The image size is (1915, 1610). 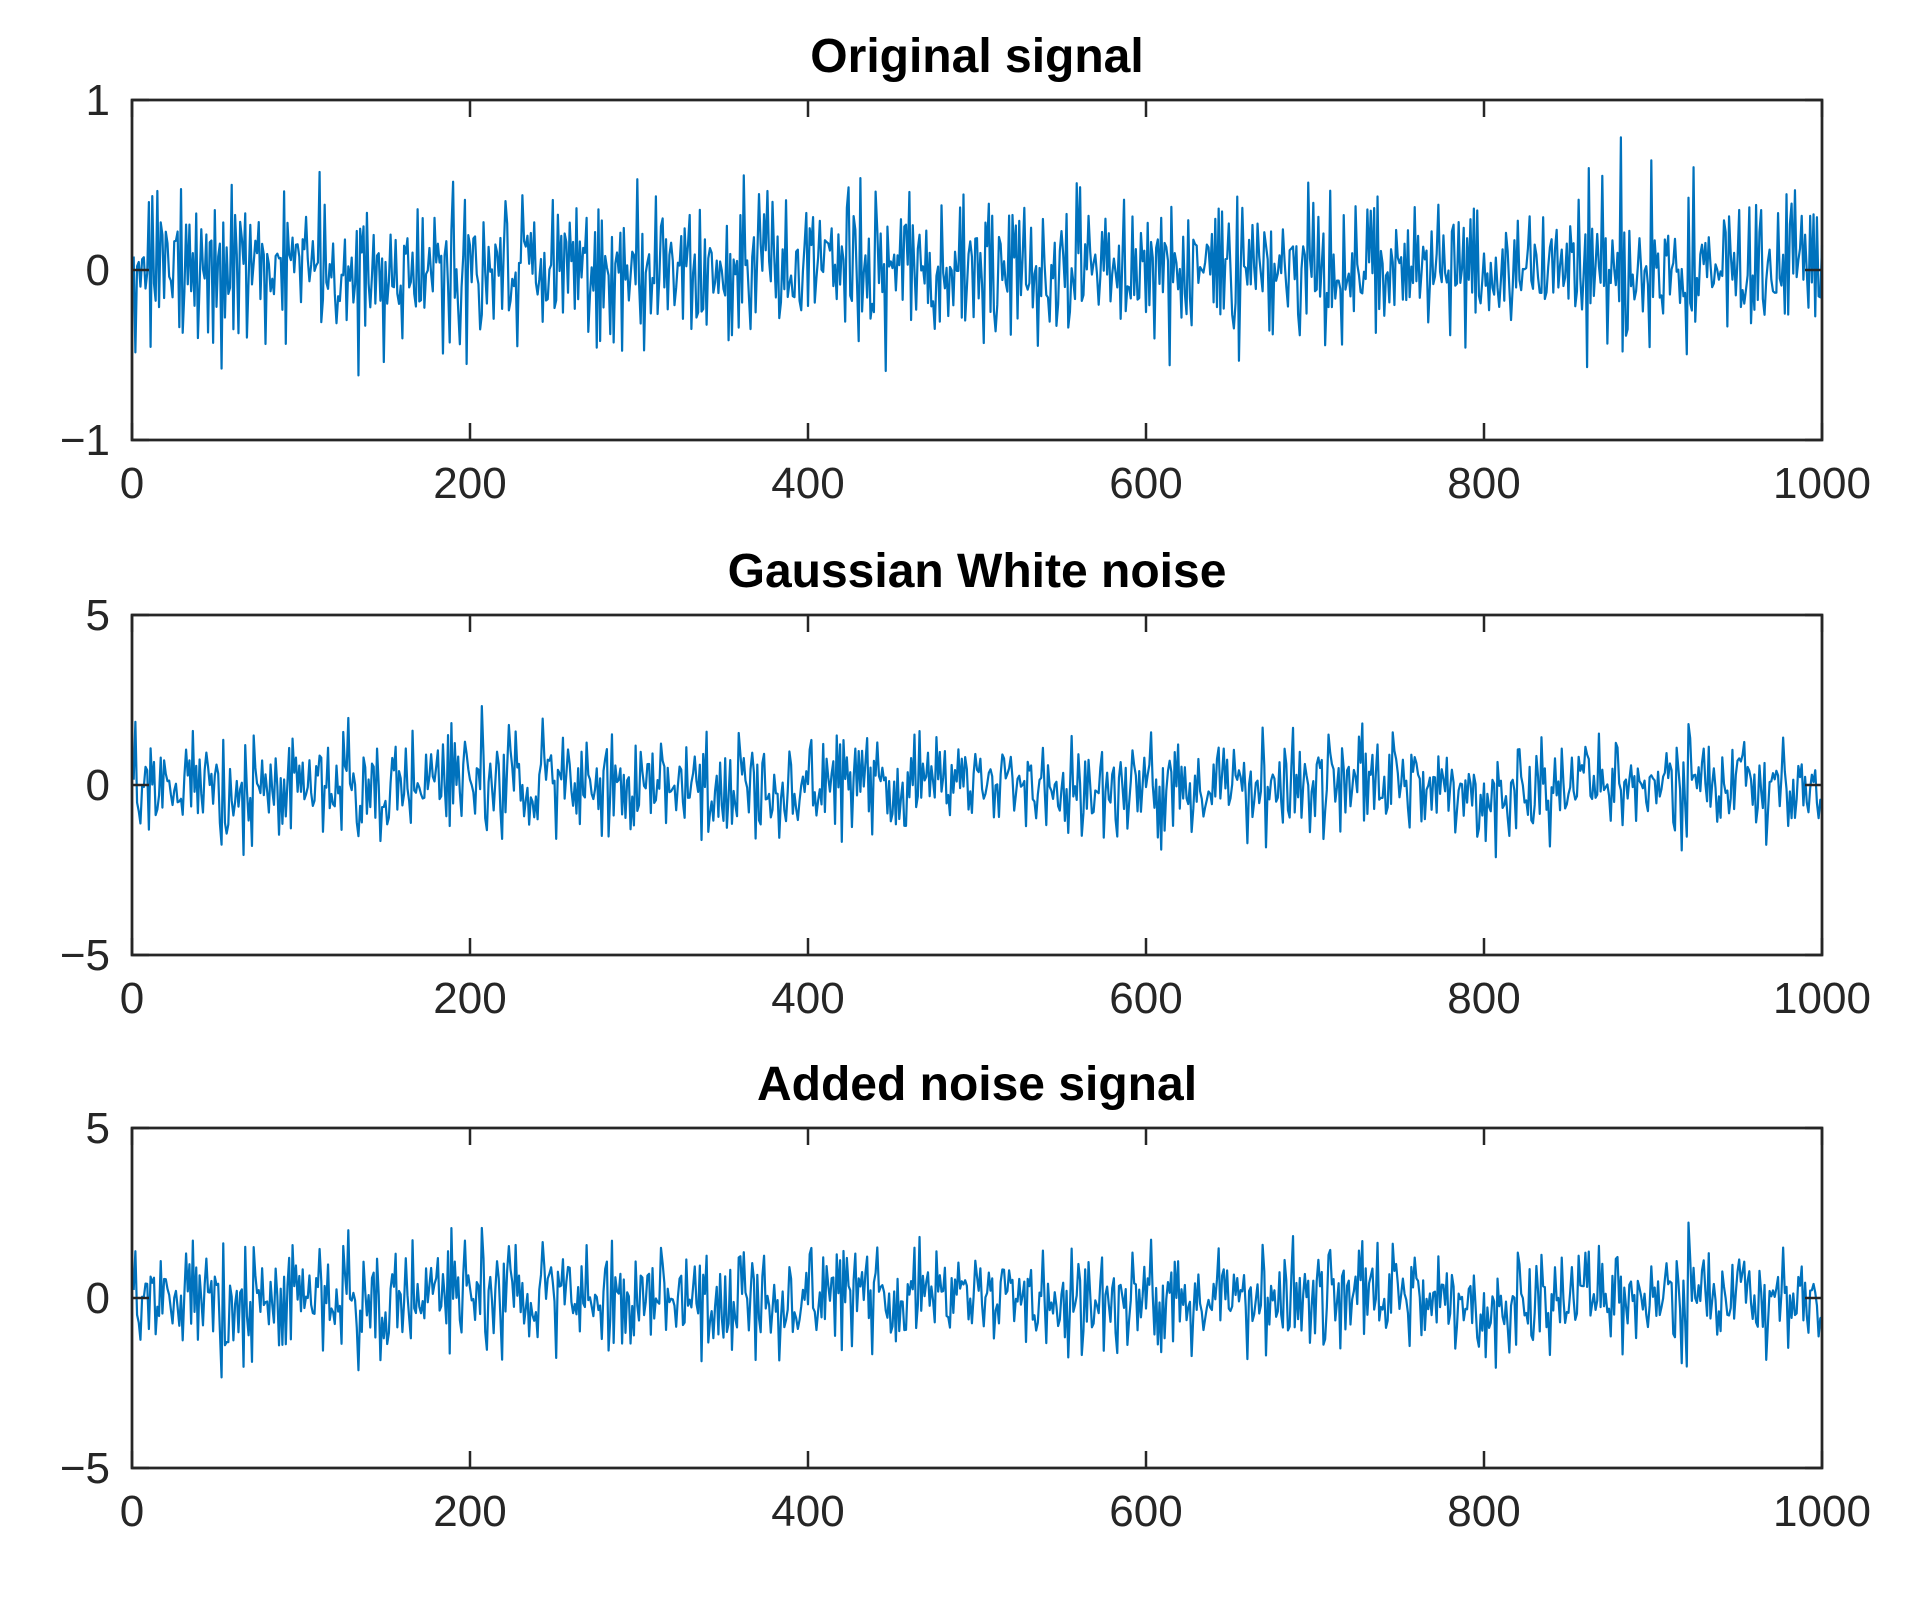 What do you see at coordinates (98, 100) in the screenshot?
I see `y-tick-label: 1` at bounding box center [98, 100].